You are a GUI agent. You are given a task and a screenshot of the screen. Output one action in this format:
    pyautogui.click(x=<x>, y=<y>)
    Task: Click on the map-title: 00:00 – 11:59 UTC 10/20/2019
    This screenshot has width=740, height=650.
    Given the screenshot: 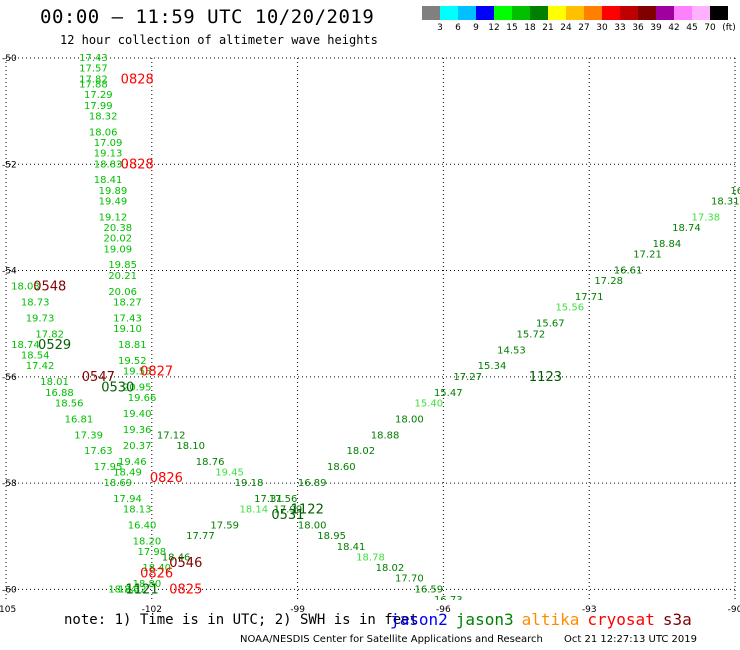 What is the action you would take?
    pyautogui.click(x=207, y=17)
    